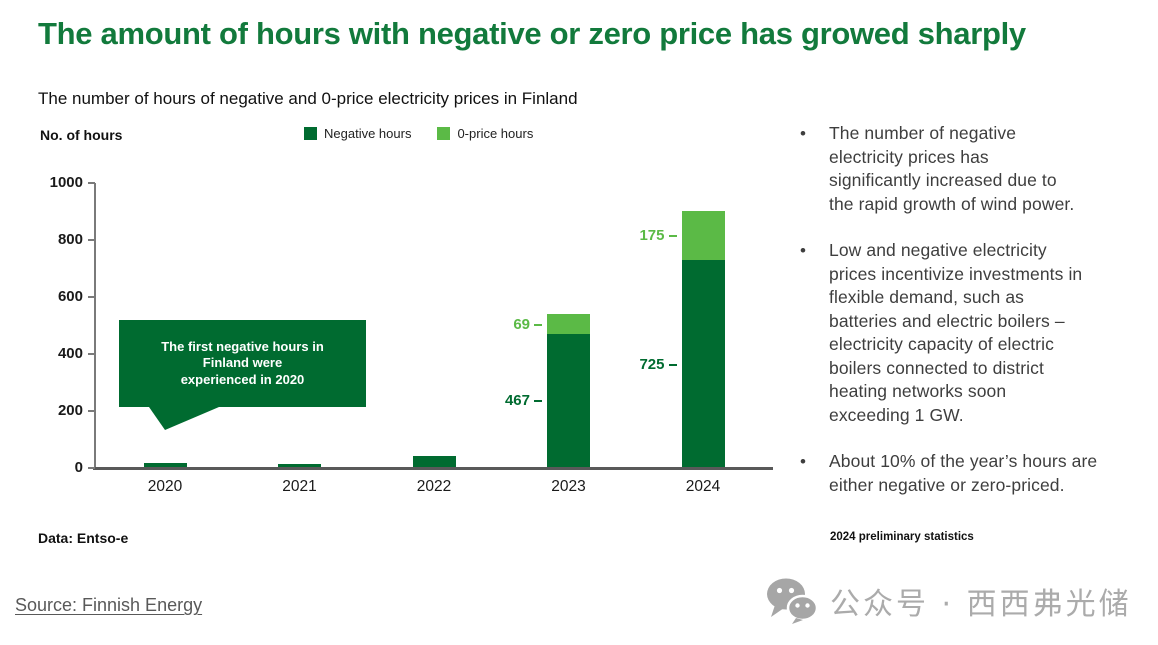  What do you see at coordinates (792, 601) in the screenshot?
I see `wechat-icon` at bounding box center [792, 601].